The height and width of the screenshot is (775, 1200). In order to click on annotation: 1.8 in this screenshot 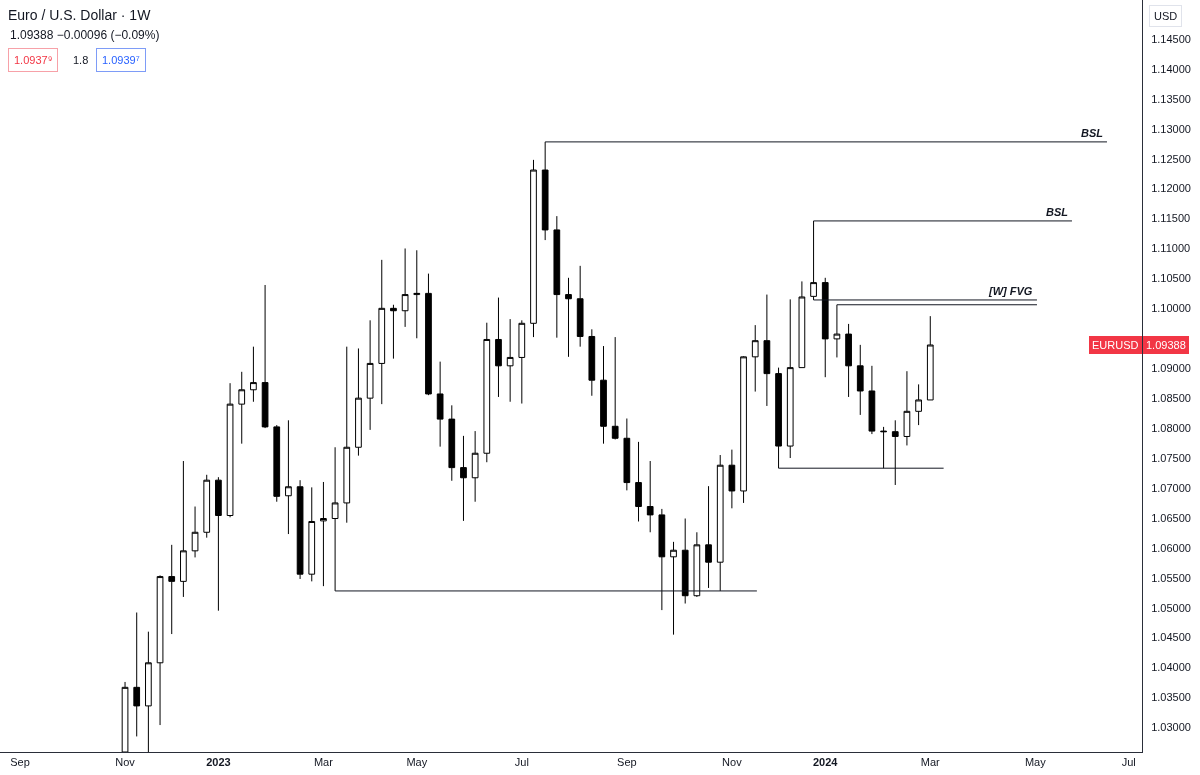, I will do `click(81, 60)`.